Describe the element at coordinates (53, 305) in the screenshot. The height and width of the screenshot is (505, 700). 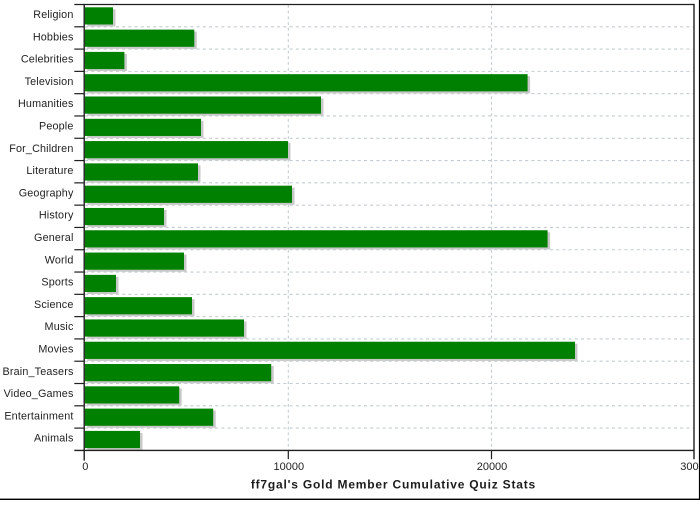
I see `svg-text: Science` at that location.